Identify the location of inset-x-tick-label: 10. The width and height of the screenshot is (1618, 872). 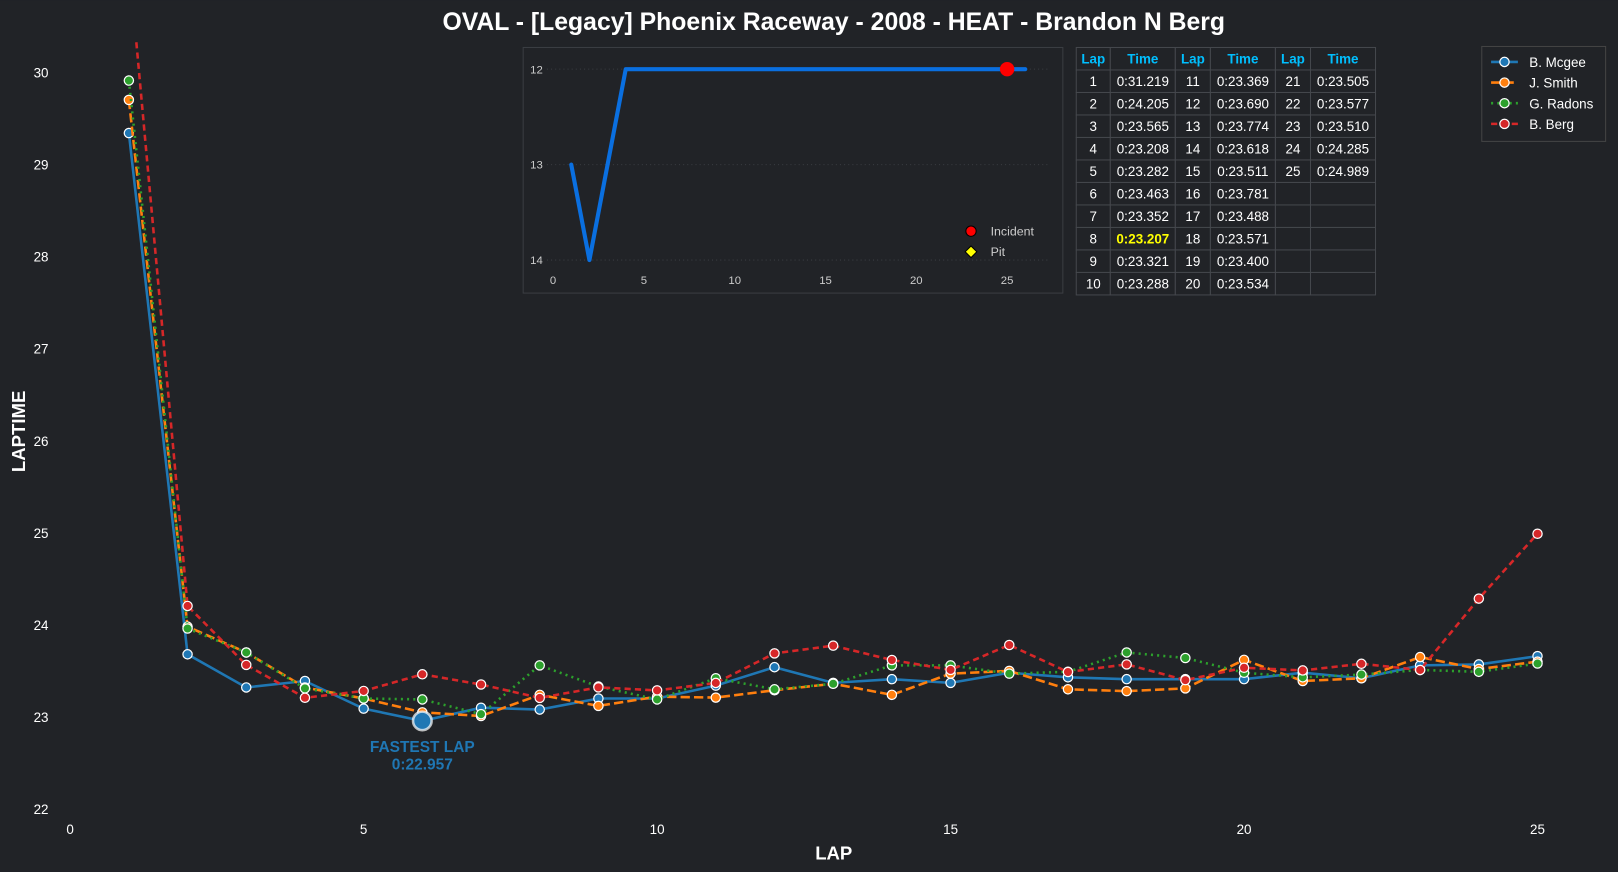
(734, 281).